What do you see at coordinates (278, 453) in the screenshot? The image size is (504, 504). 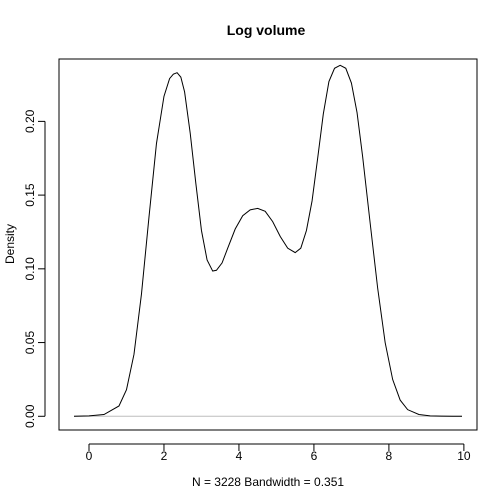 I see `x-axis: 0 2 4 6 8 10` at bounding box center [278, 453].